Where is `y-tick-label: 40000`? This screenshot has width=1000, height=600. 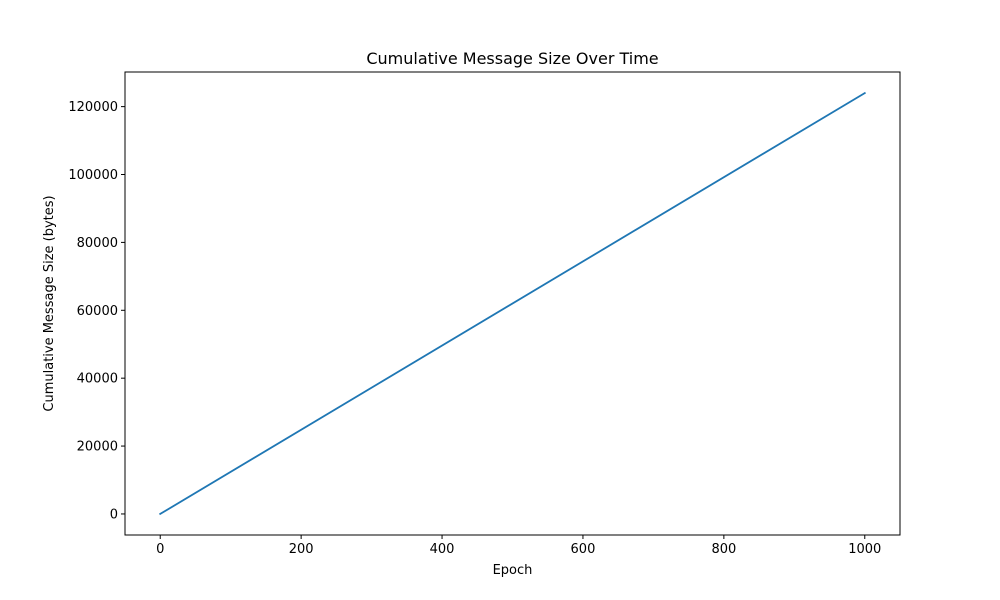
y-tick-label: 40000 is located at coordinates (97, 379).